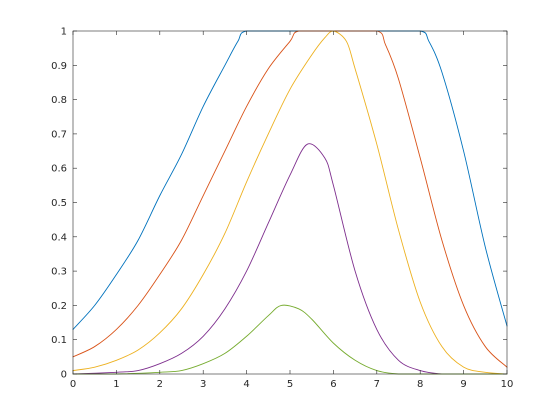 Image resolution: width=560 pixels, height=420 pixels. I want to click on x-tick-label: 10, so click(507, 384).